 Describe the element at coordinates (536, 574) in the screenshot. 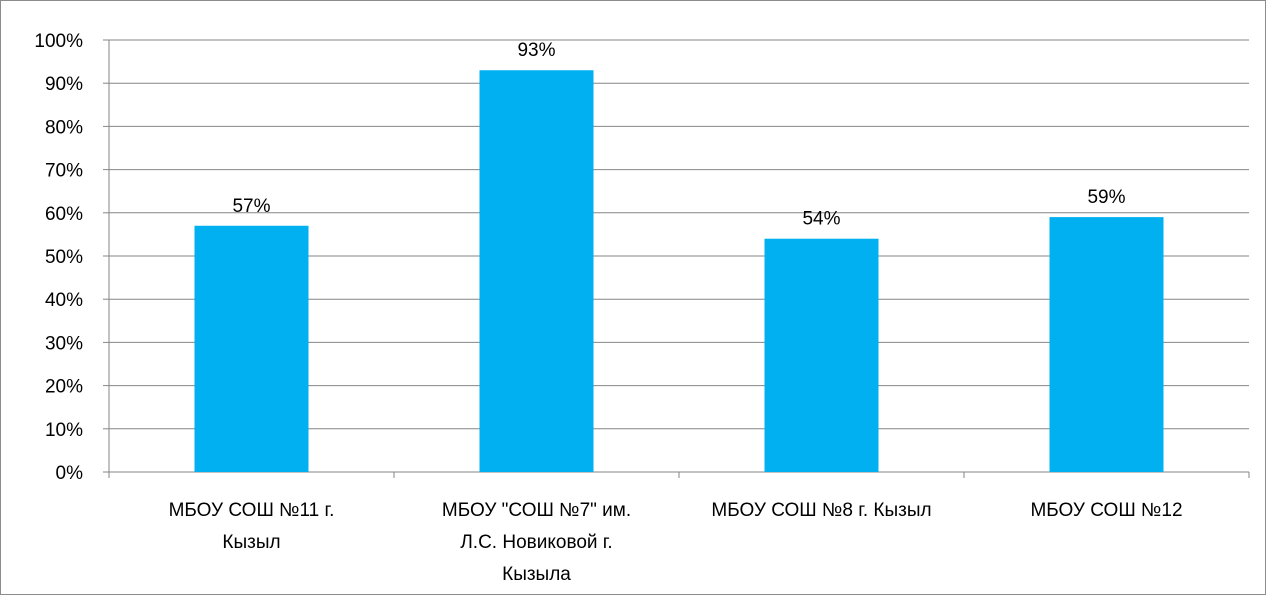

I see `x-category-label: Кызыла` at that location.